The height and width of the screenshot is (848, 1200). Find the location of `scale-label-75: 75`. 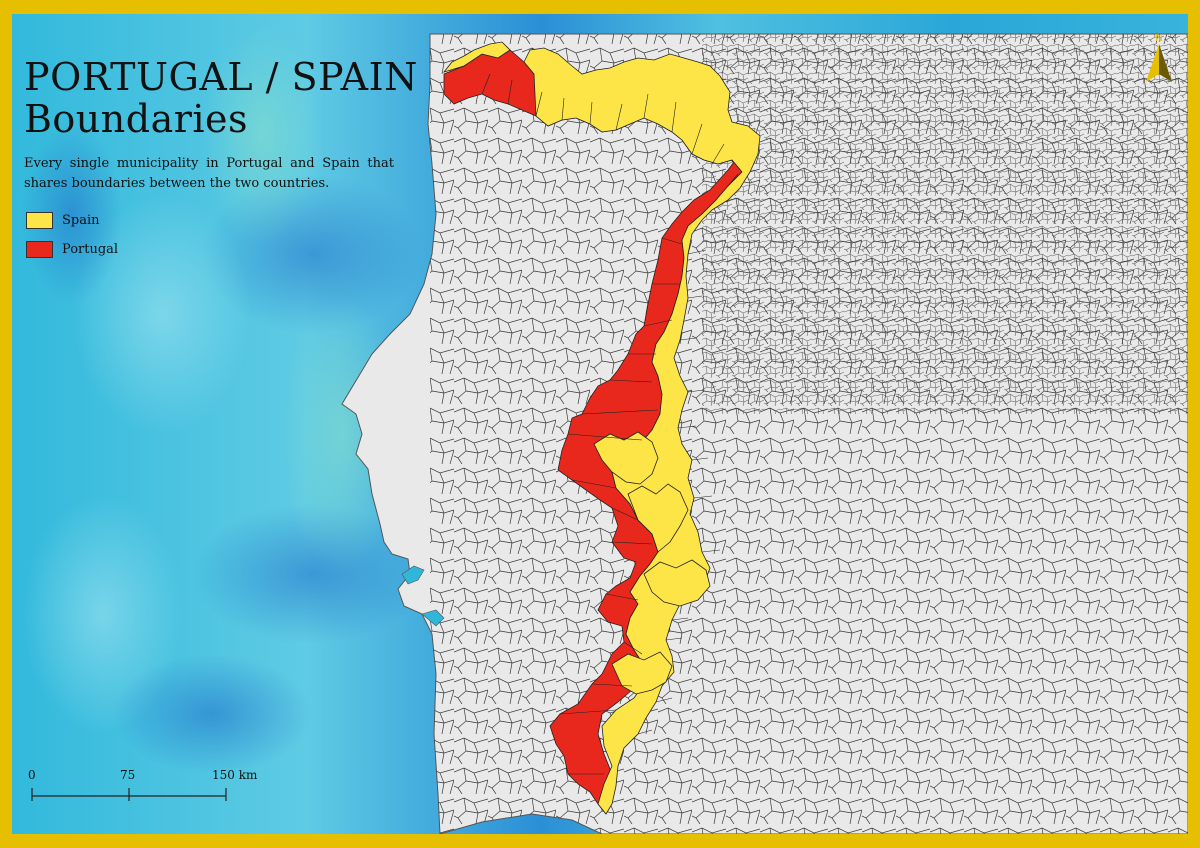

scale-label-75: 75 is located at coordinates (128, 775).